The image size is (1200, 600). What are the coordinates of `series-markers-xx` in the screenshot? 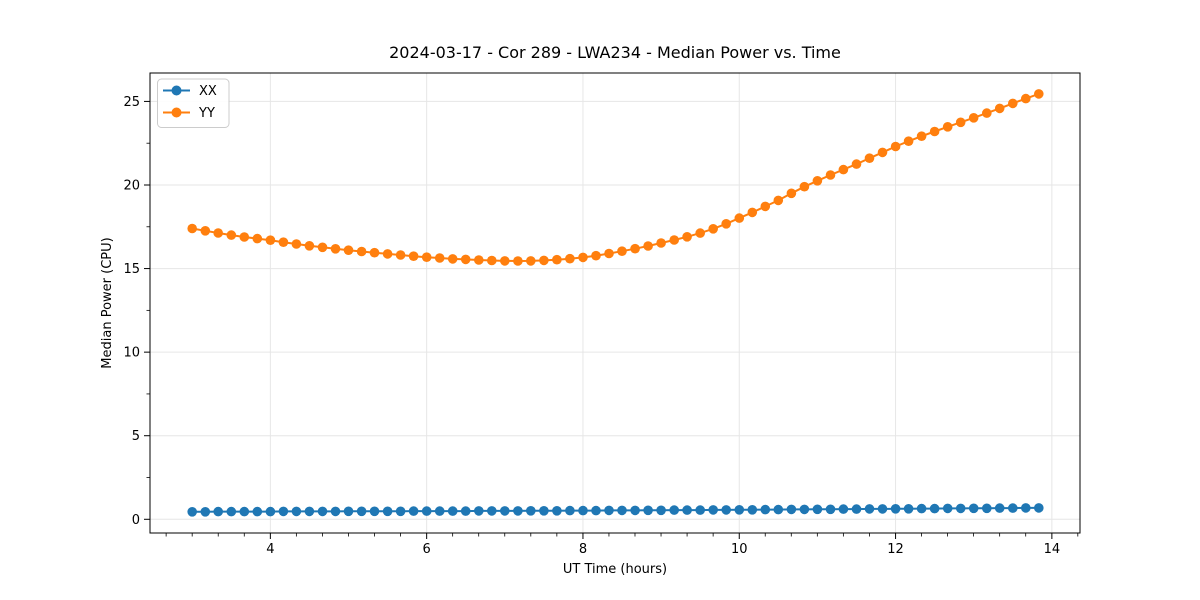 It's located at (615, 510).